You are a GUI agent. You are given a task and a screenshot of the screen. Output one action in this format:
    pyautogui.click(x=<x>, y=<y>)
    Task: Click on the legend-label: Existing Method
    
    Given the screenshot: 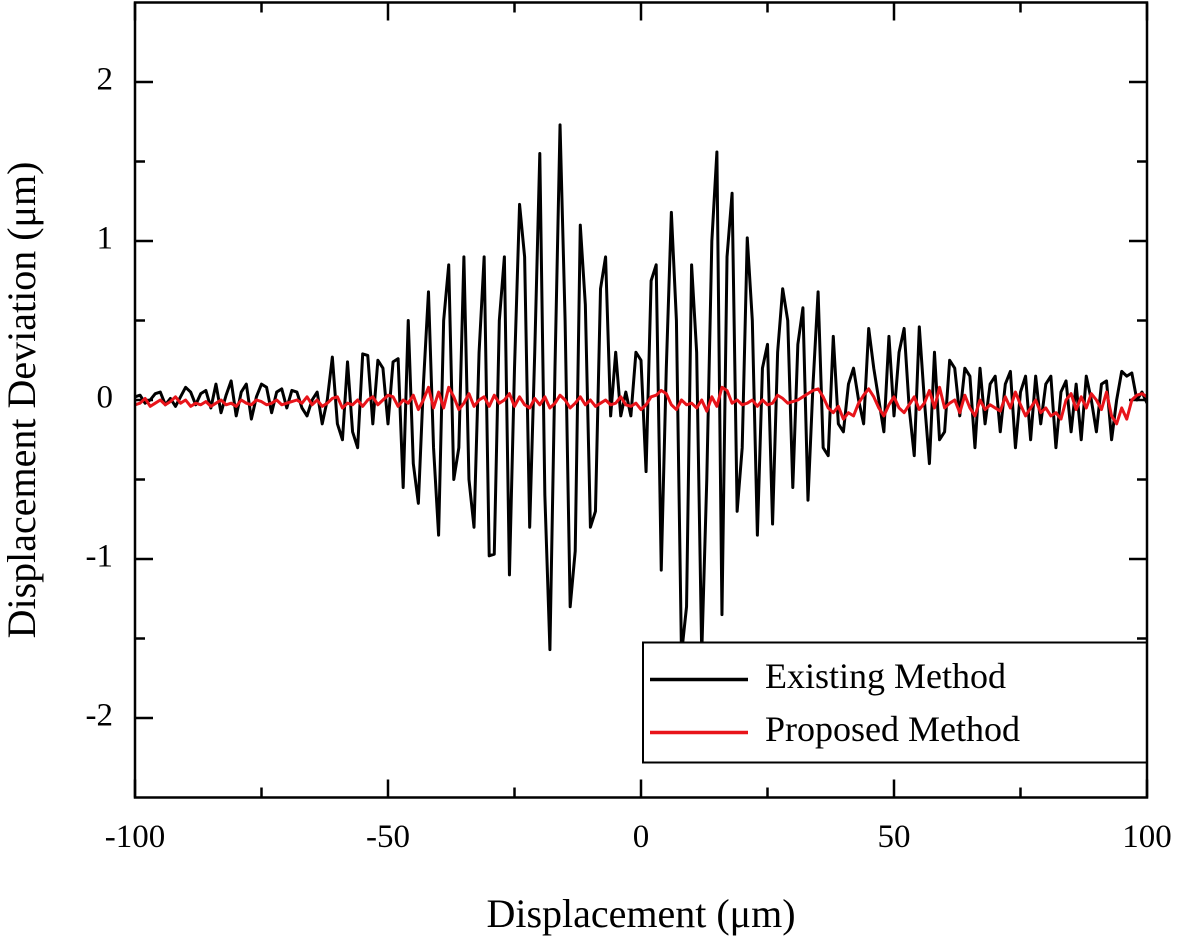 What is the action you would take?
    pyautogui.click(x=885, y=676)
    